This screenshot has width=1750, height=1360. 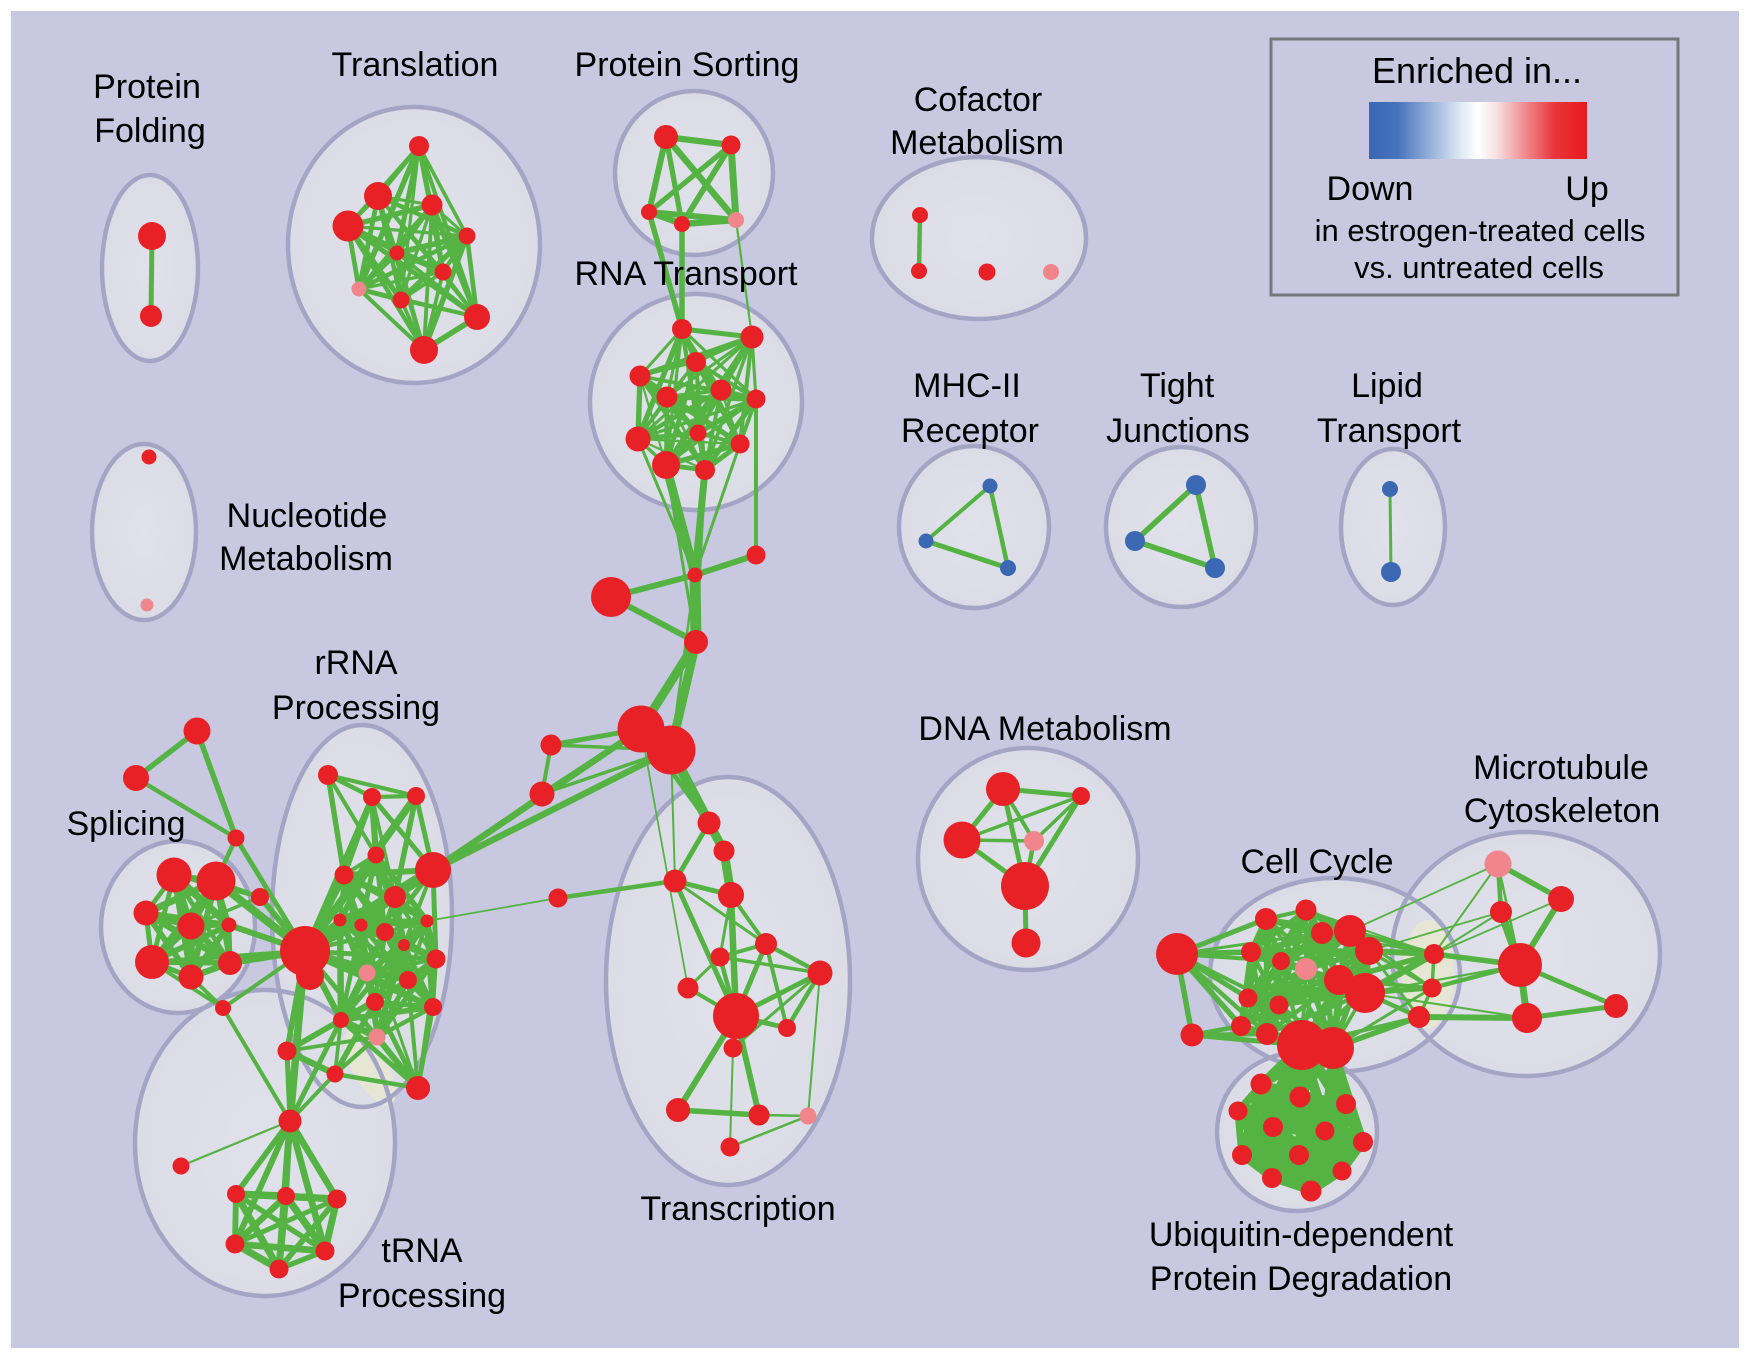 What do you see at coordinates (978, 100) in the screenshot?
I see `svg-text: Cofactor` at bounding box center [978, 100].